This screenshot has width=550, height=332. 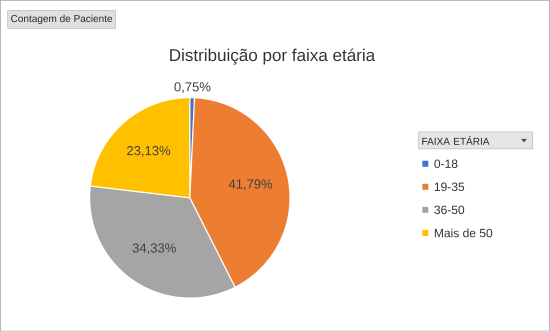 What do you see at coordinates (446, 164) in the screenshot?
I see `legend-label: 0-18` at bounding box center [446, 164].